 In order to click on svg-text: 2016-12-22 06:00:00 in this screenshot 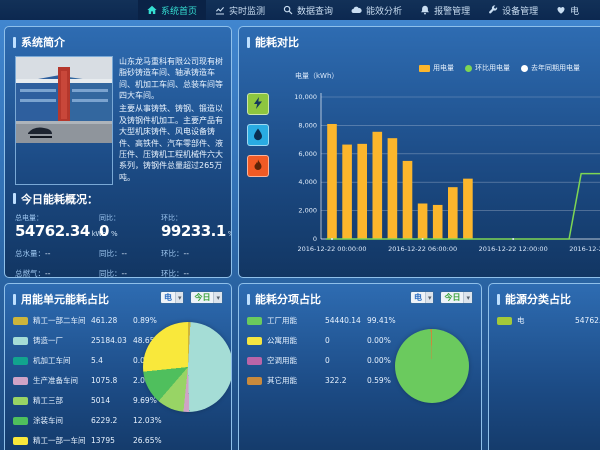, I will do `click(422, 249)`.